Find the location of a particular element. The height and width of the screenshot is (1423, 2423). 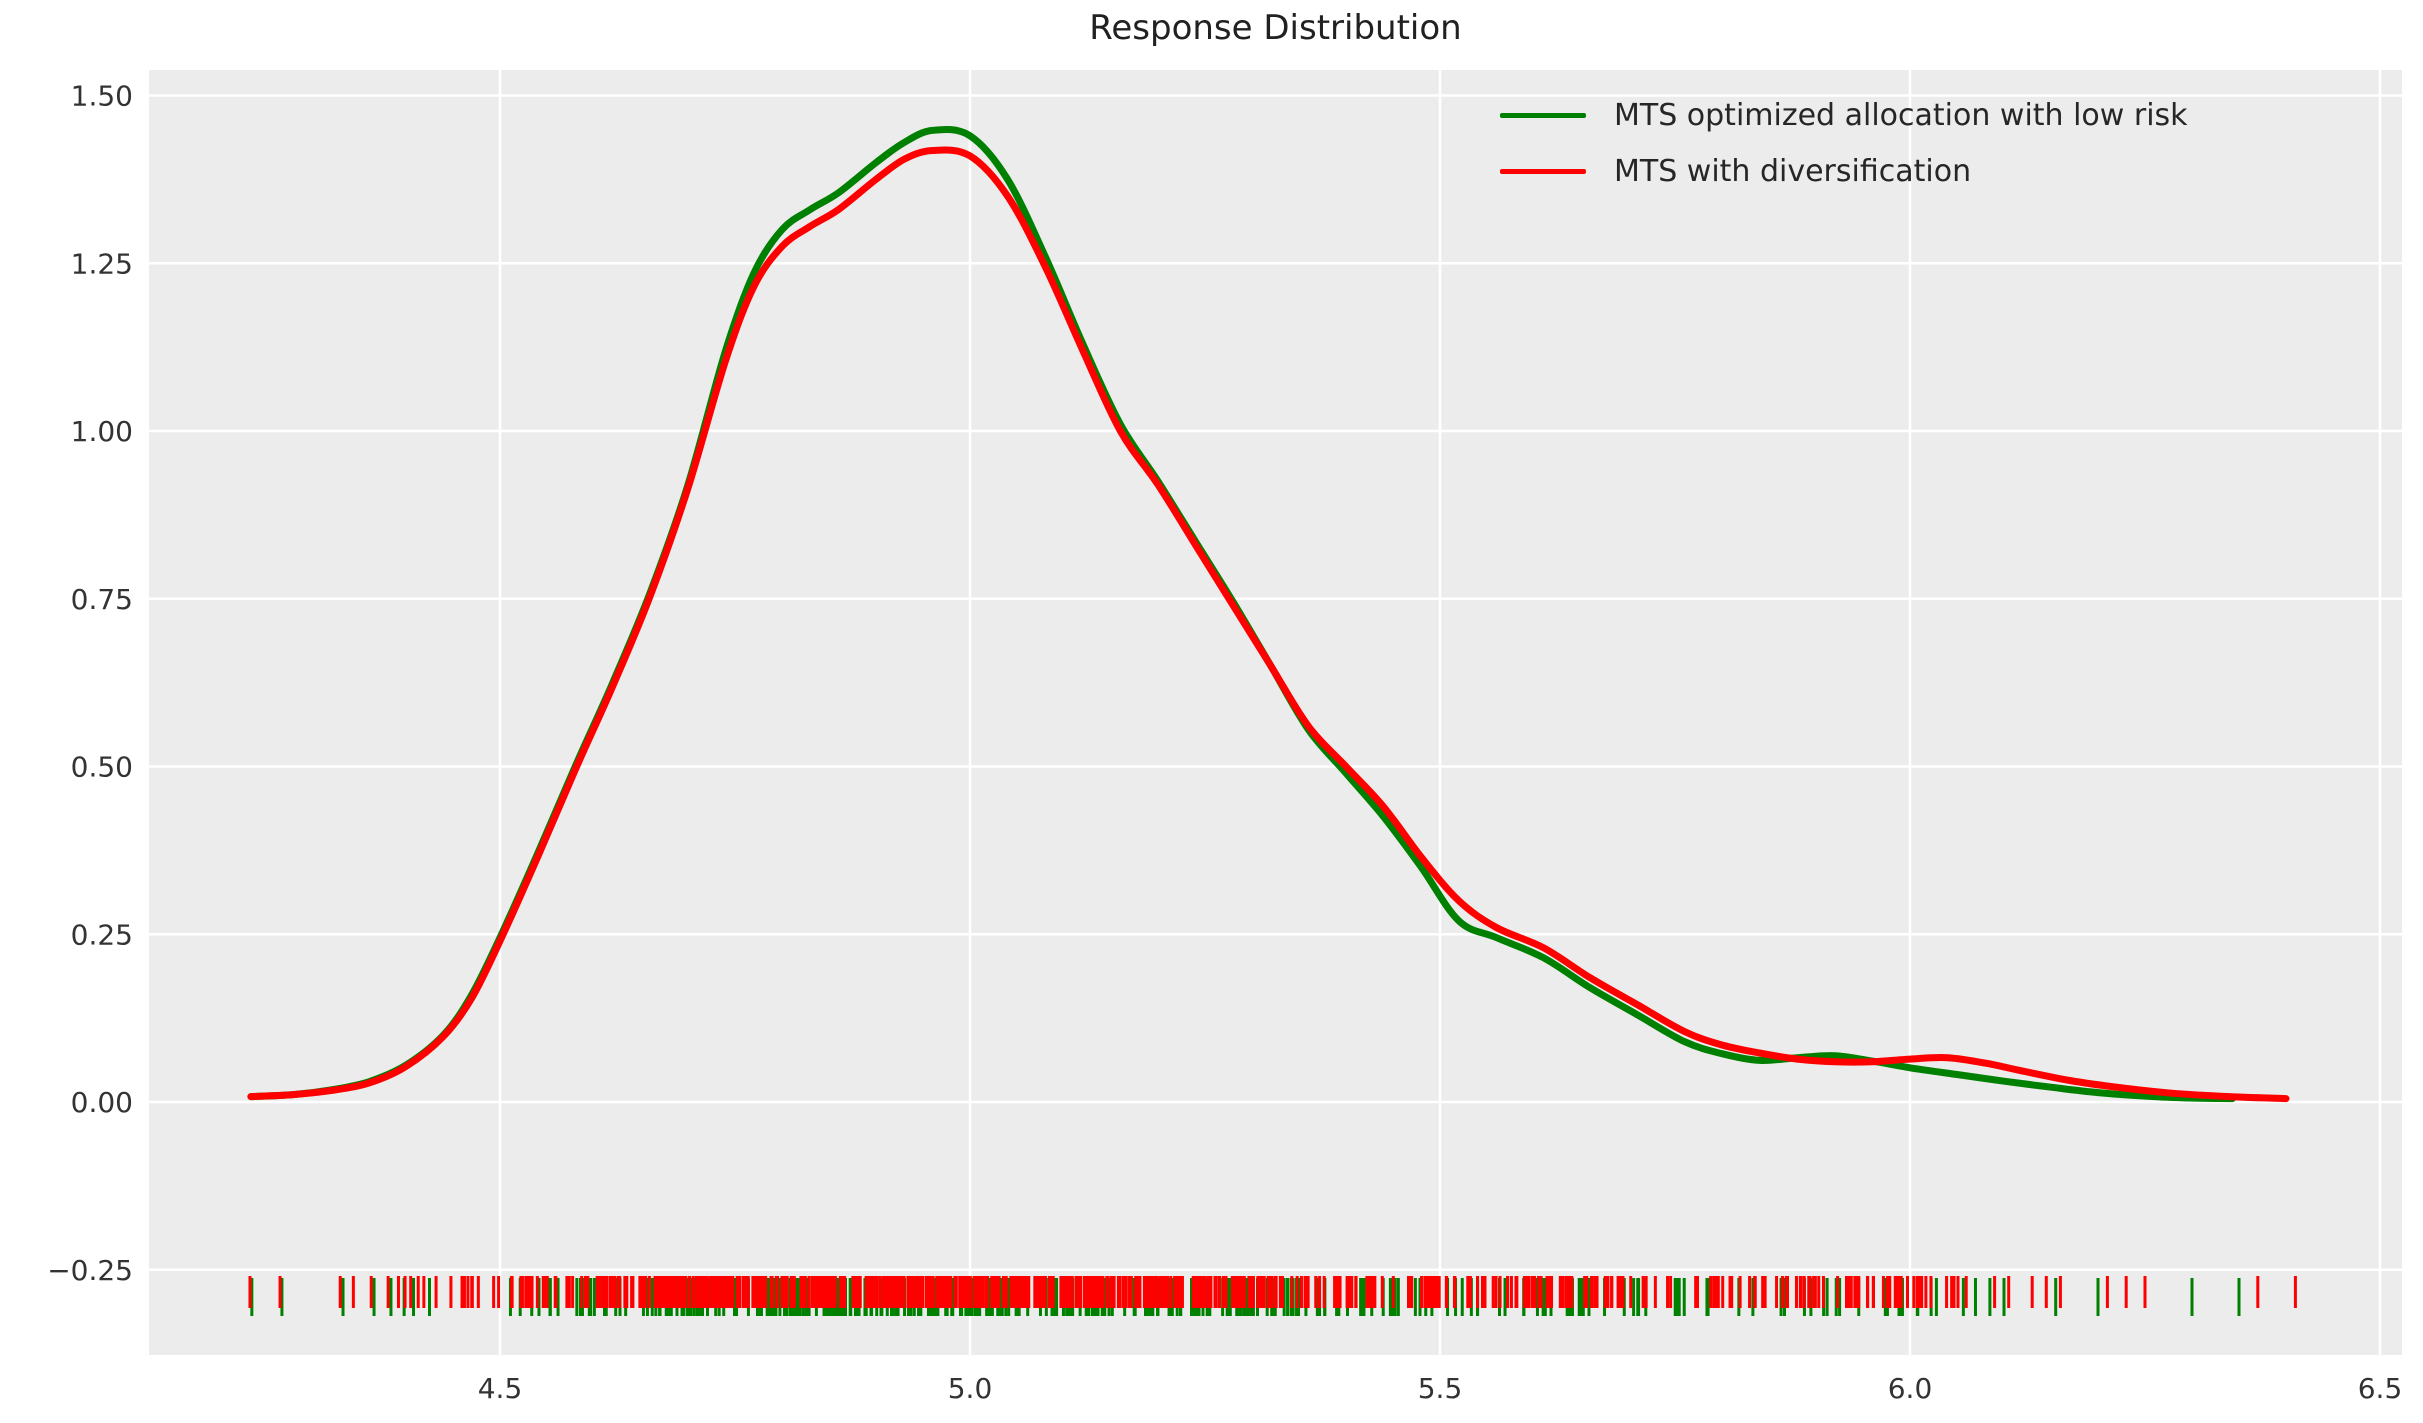

legend-item-red: MTS with diversification is located at coordinates (1844, 171).